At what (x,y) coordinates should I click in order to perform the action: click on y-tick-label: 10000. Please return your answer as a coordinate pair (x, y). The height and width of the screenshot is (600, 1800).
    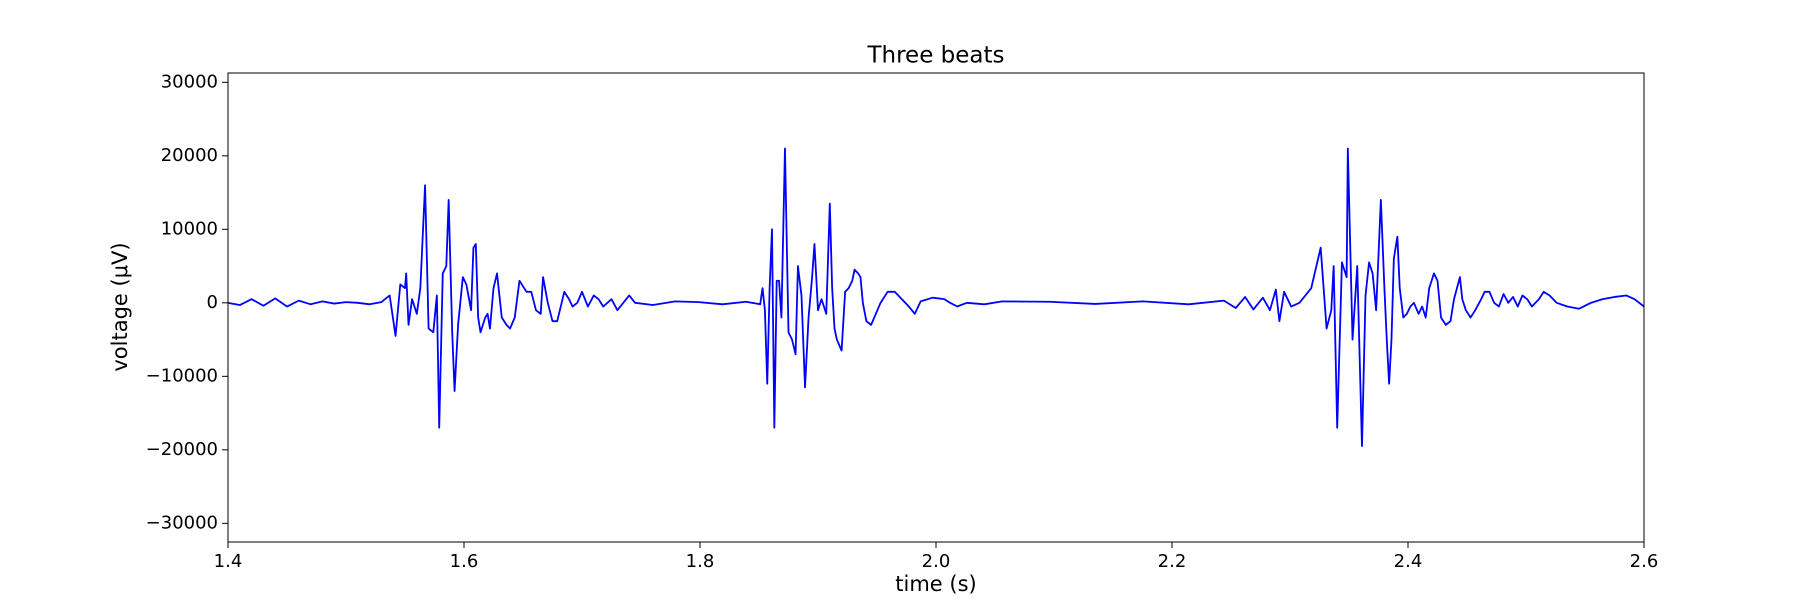
    Looking at the image, I should click on (189, 228).